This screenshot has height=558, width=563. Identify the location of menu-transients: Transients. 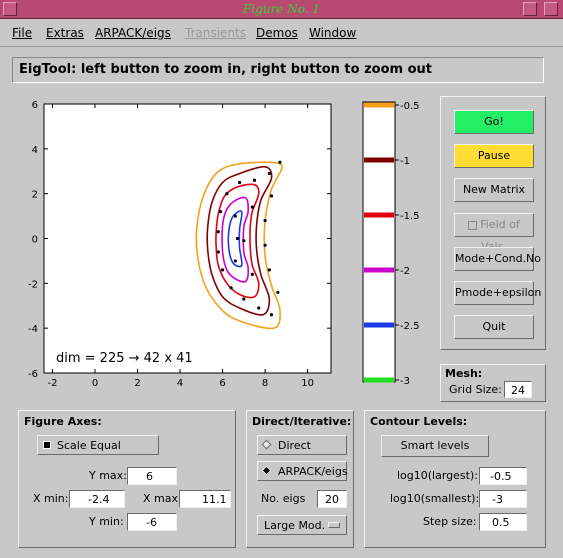
(215, 33).